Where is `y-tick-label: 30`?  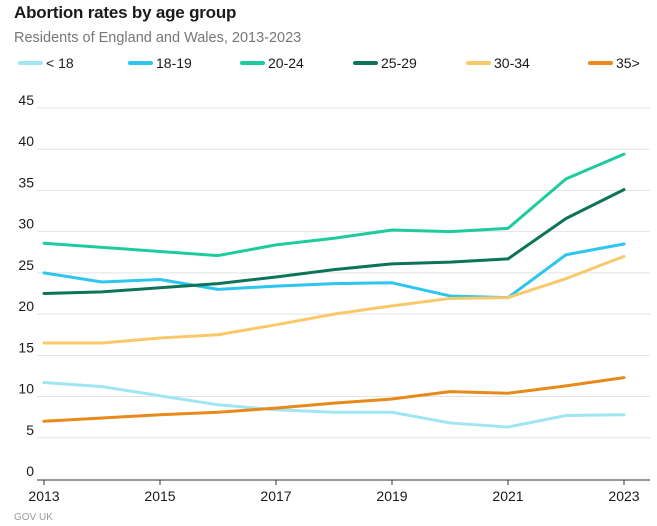 y-tick-label: 30 is located at coordinates (26, 224).